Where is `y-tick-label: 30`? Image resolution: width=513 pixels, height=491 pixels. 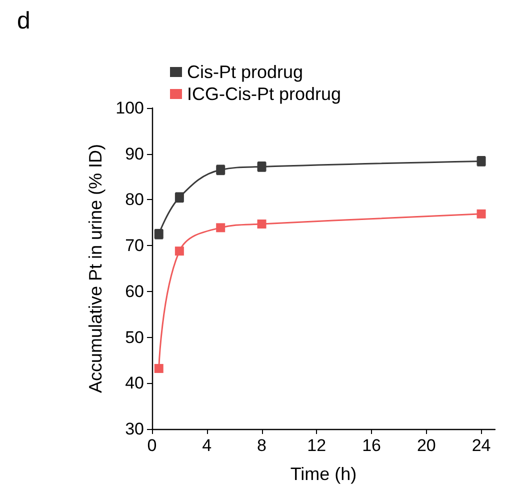 y-tick-label: 30 is located at coordinates (134, 429).